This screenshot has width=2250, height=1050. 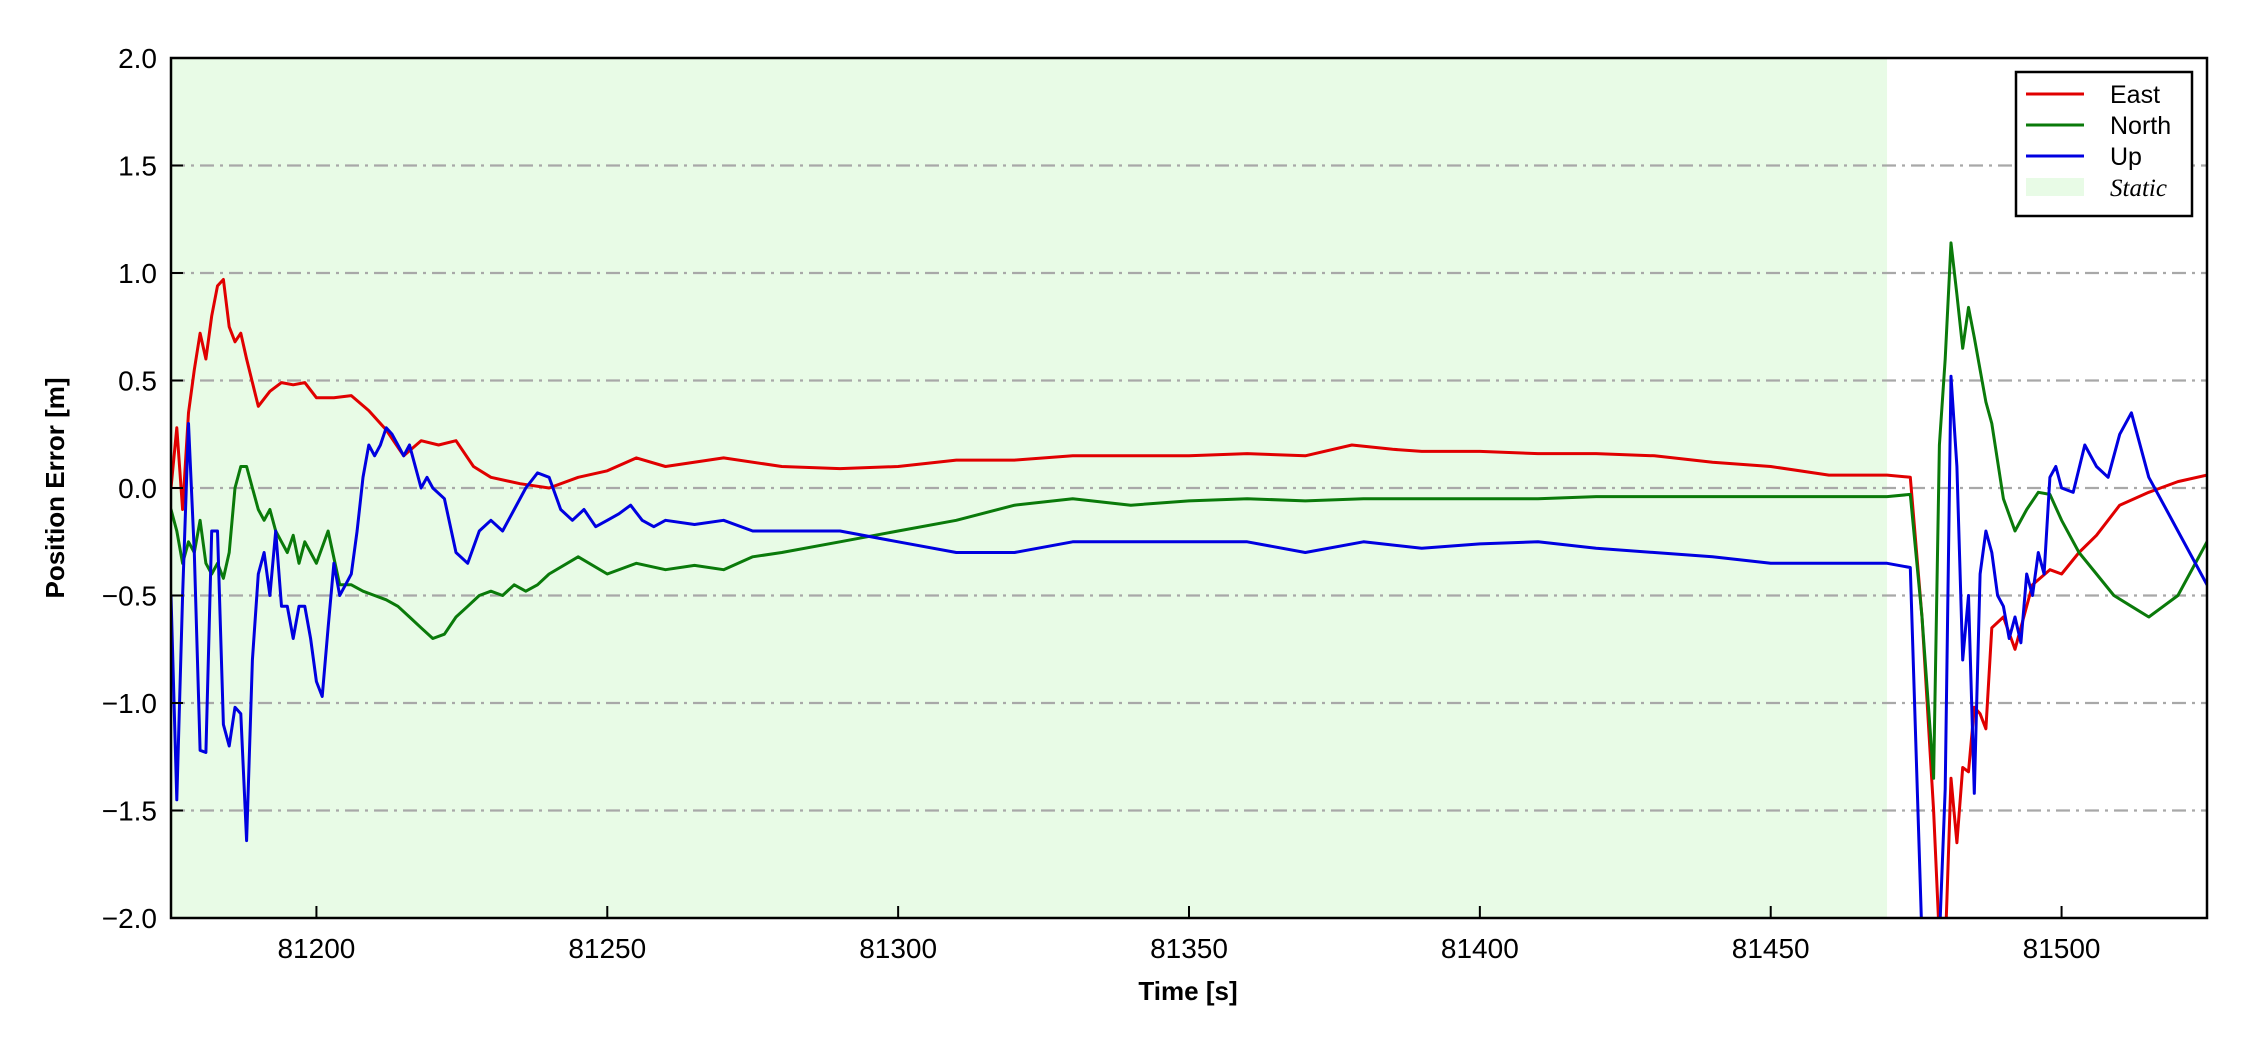 What do you see at coordinates (1480, 948) in the screenshot?
I see `x-tick-label: 81400` at bounding box center [1480, 948].